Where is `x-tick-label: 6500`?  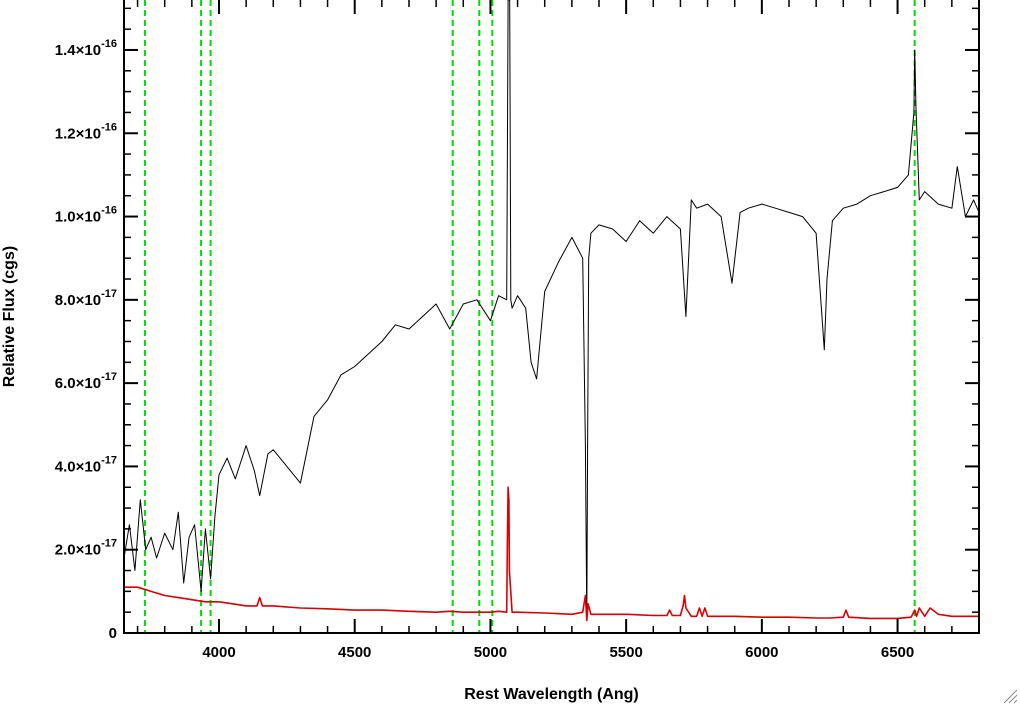 x-tick-label: 6500 is located at coordinates (897, 652).